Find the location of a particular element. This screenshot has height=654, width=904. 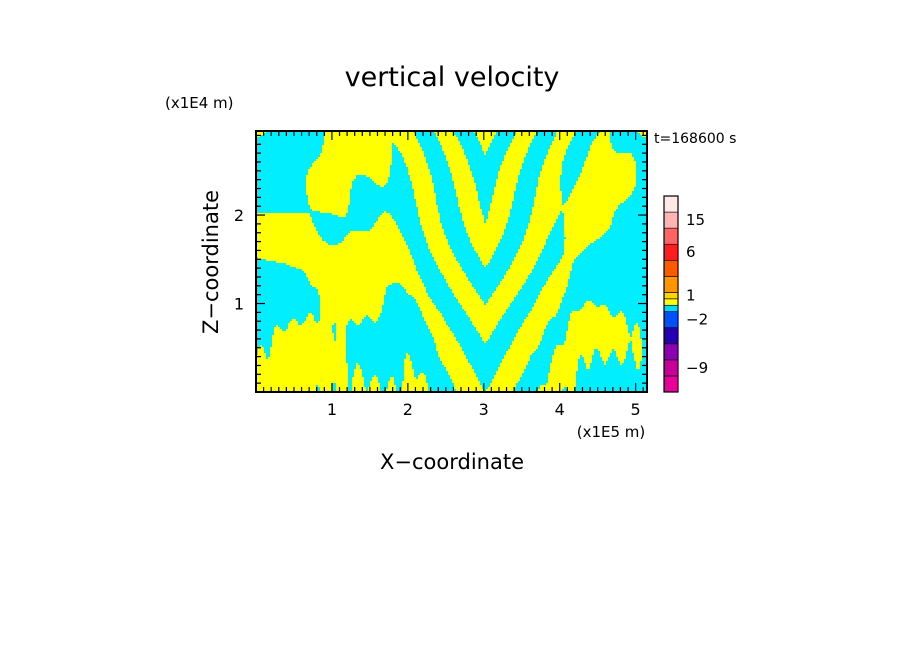

x-tick-label: 2 is located at coordinates (408, 409).